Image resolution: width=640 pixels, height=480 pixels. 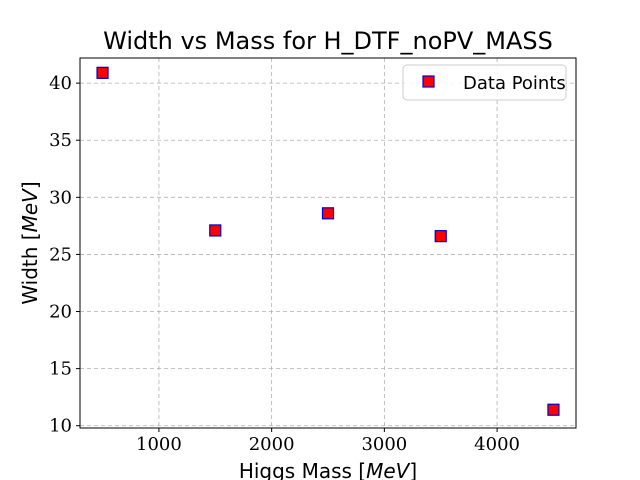 What do you see at coordinates (60, 254) in the screenshot?
I see `y-tick-label: 25` at bounding box center [60, 254].